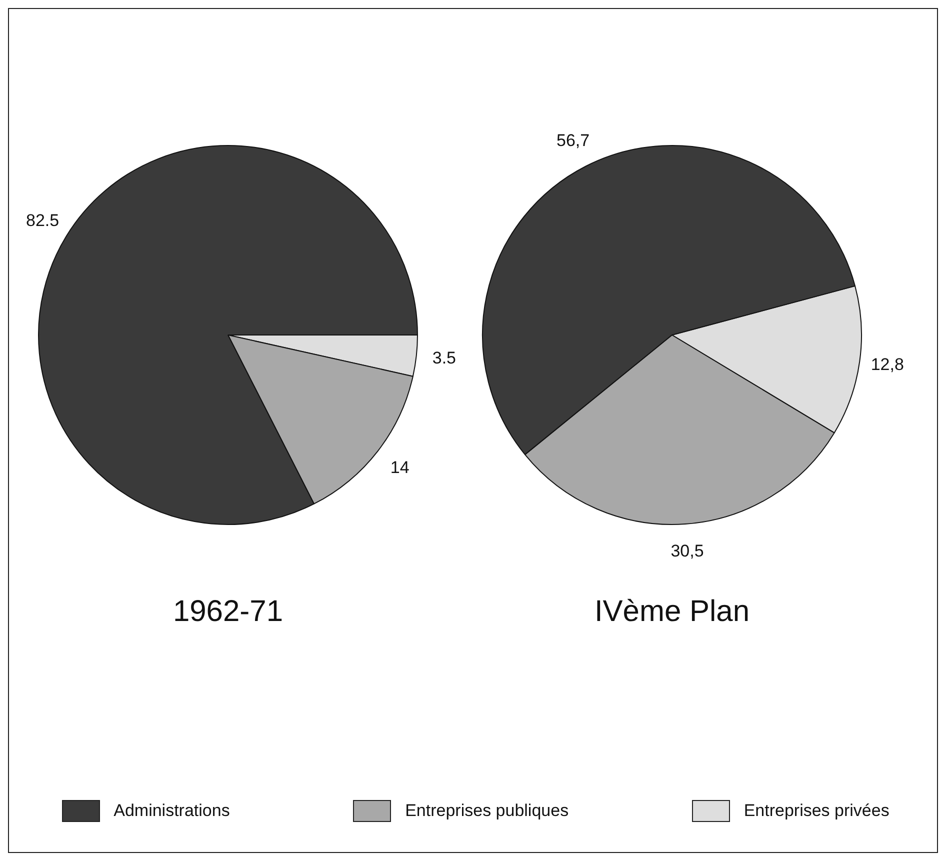 The width and height of the screenshot is (951, 865). What do you see at coordinates (672, 612) in the screenshot?
I see `text: IVème Plan` at bounding box center [672, 612].